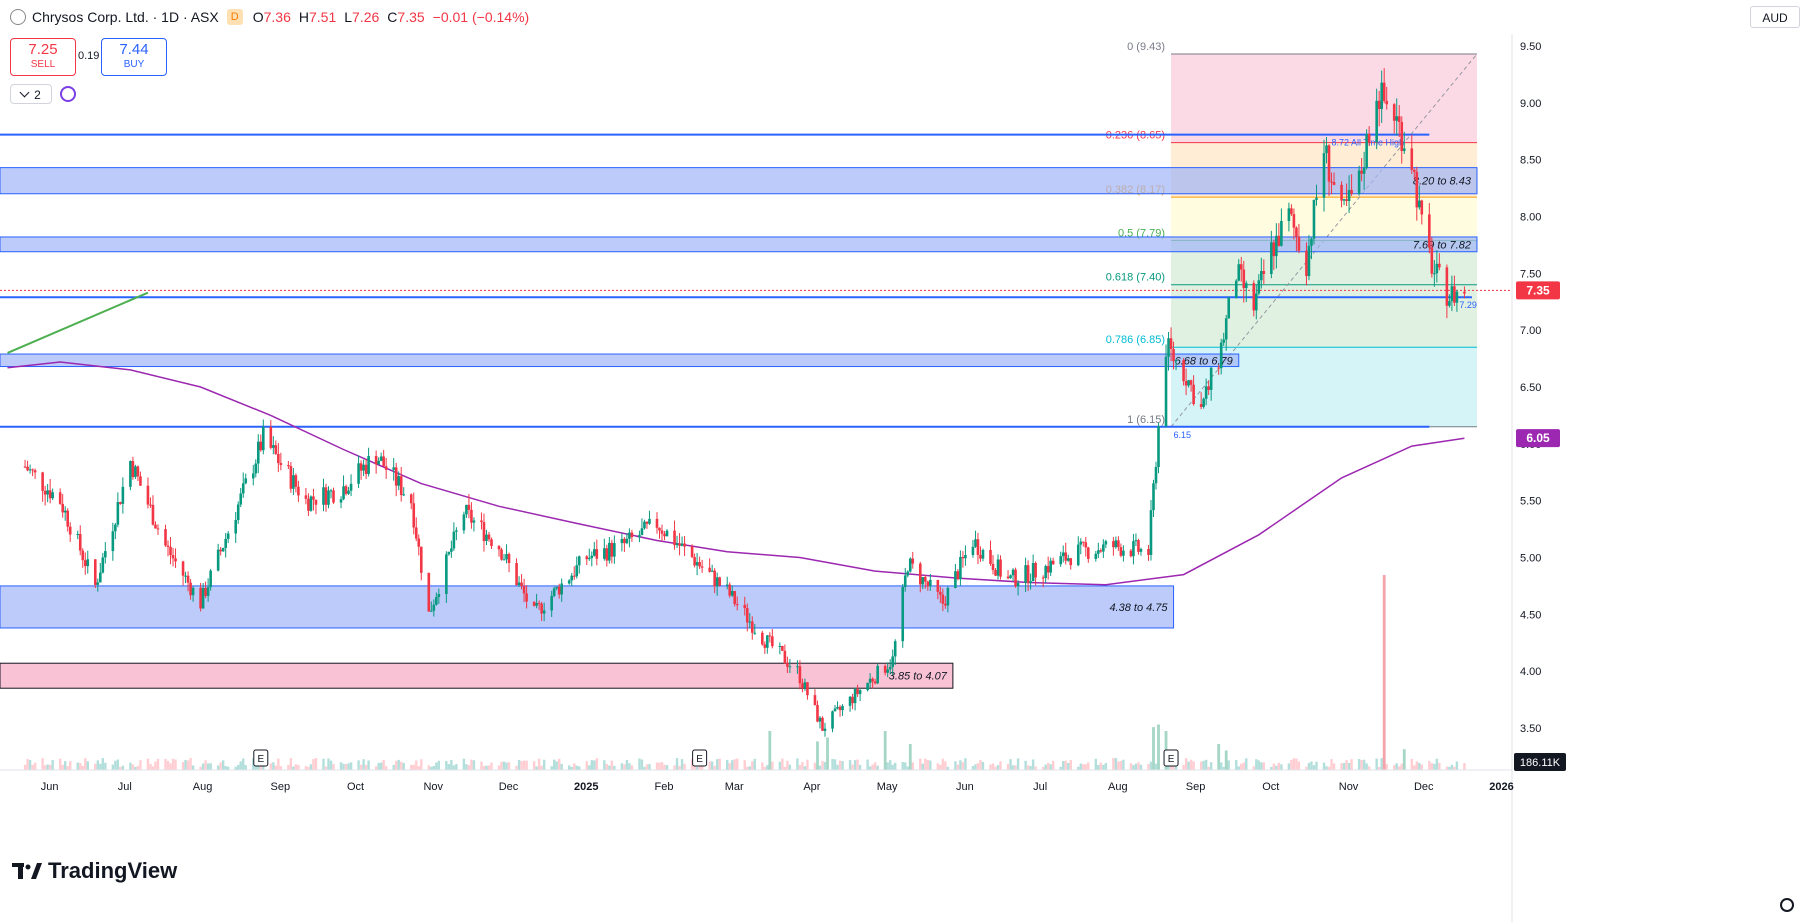  I want to click on loading-icon, so click(68, 94).